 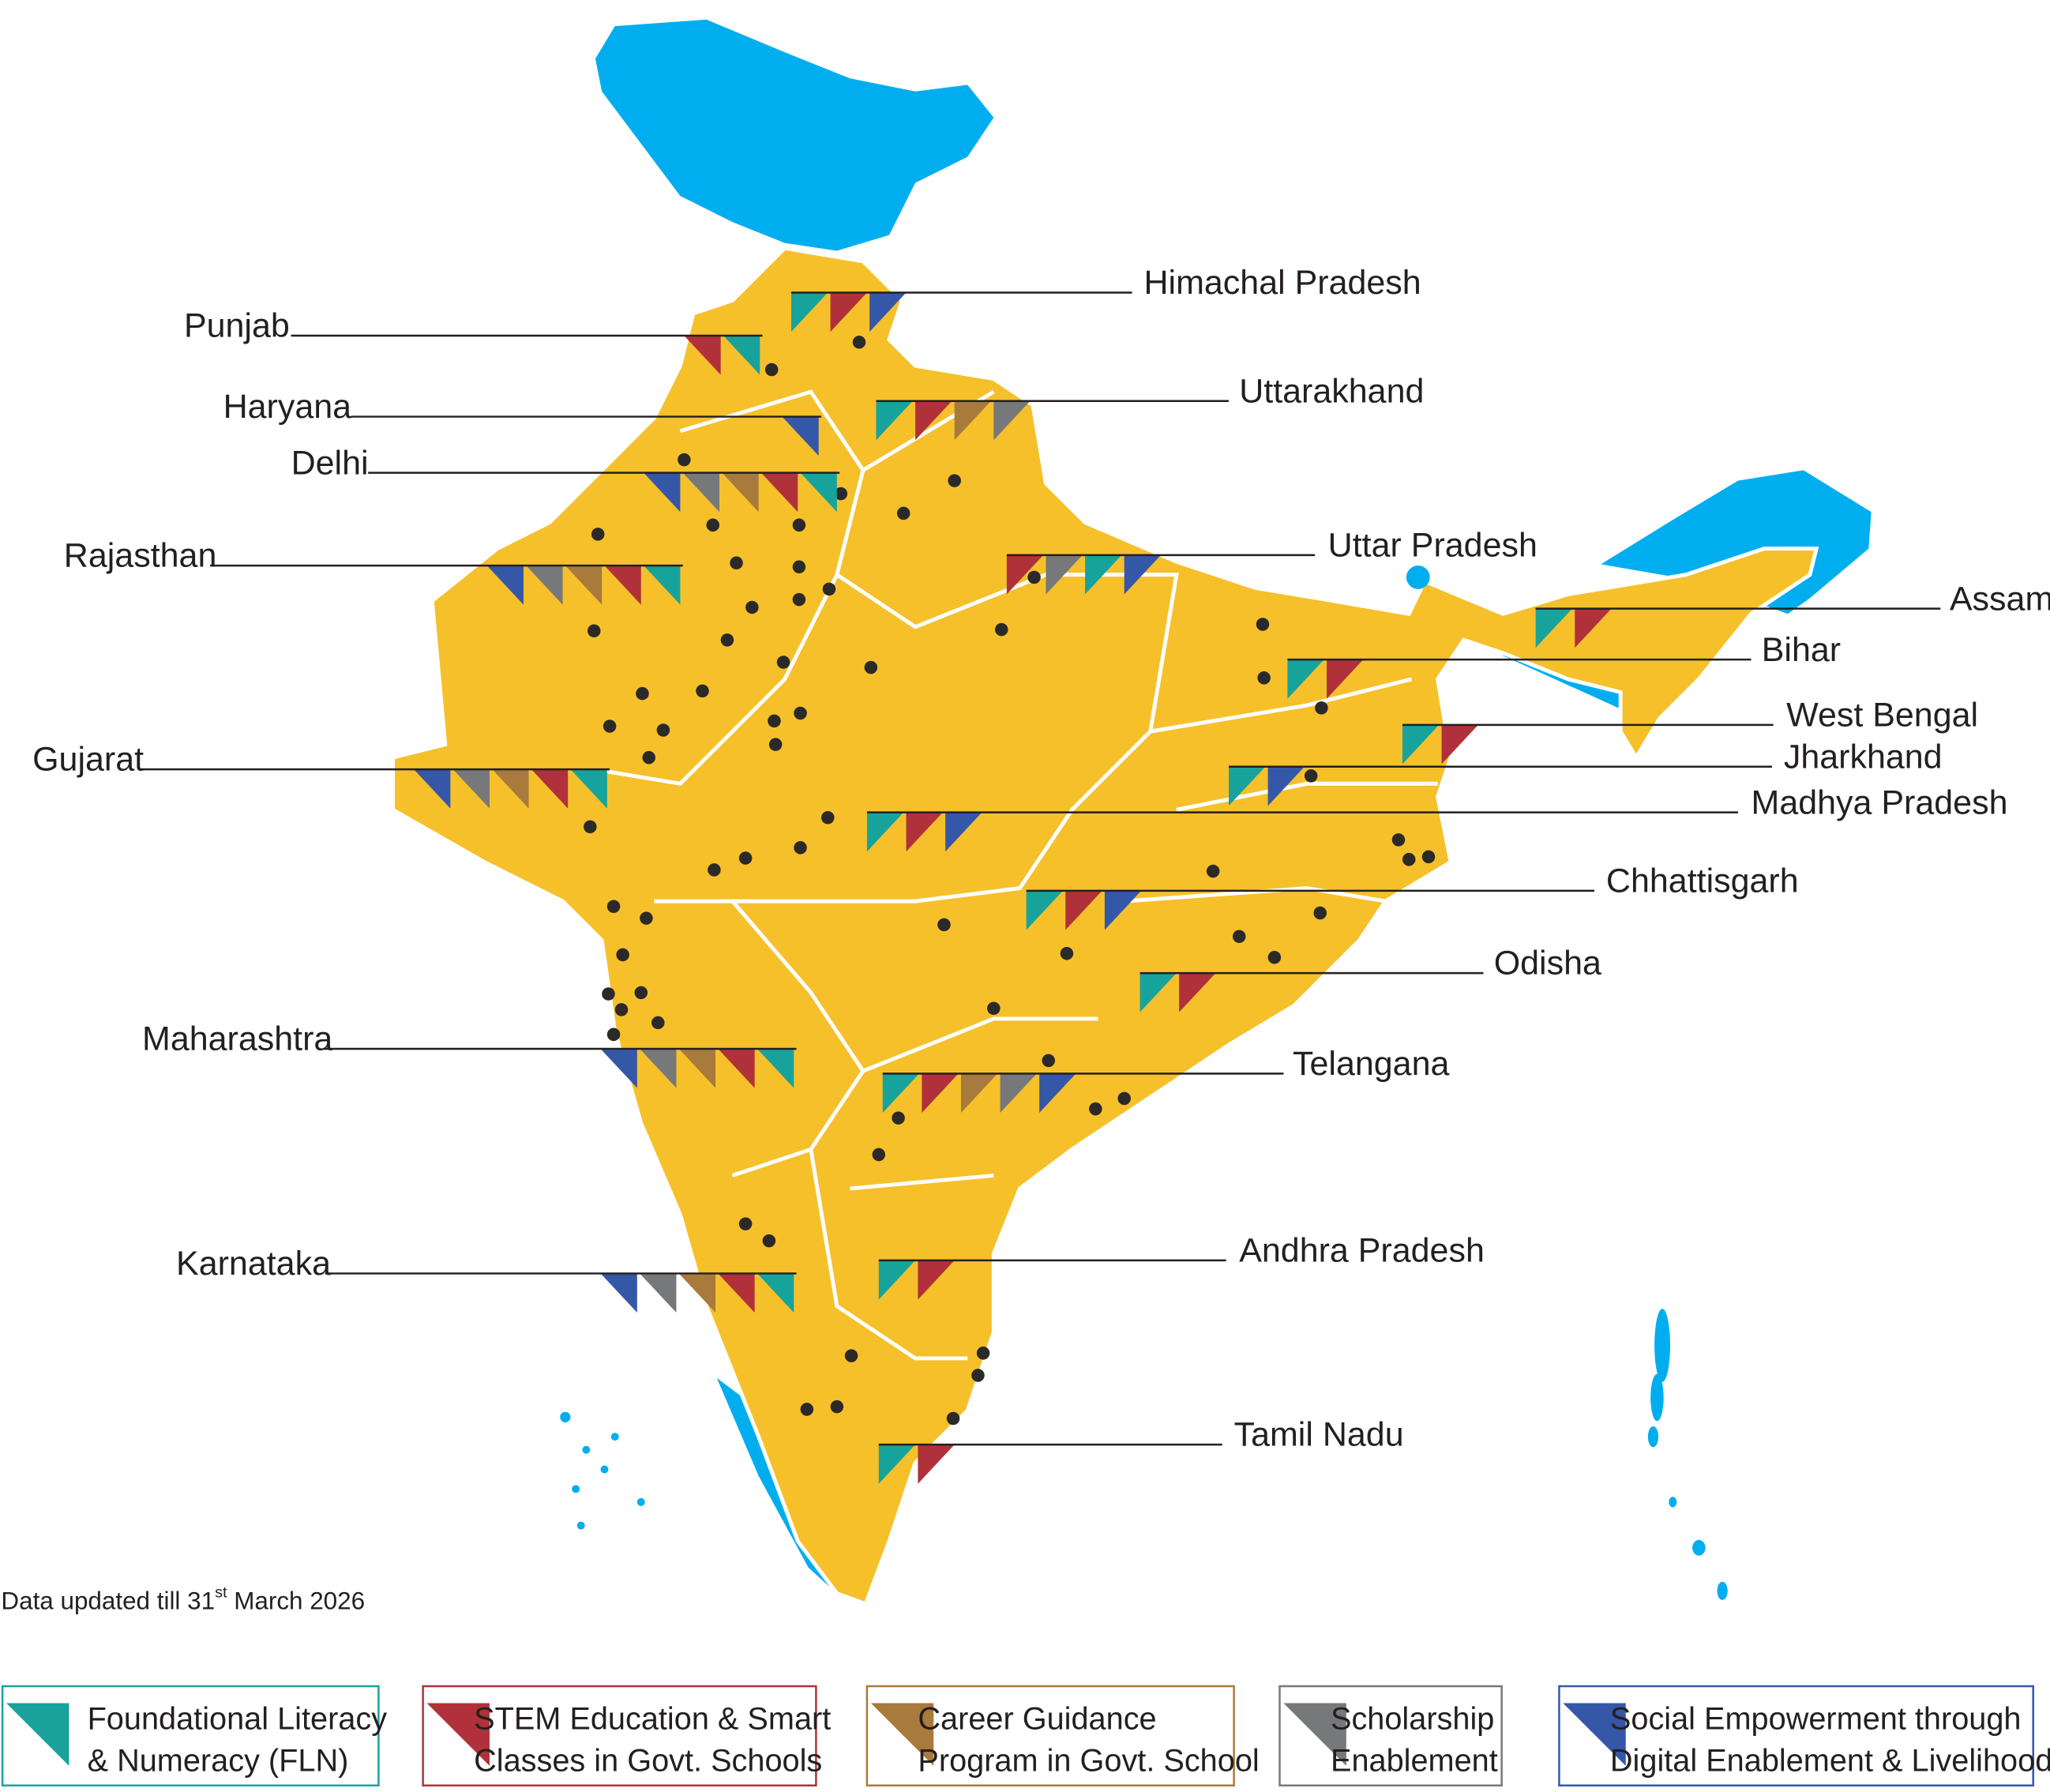 What do you see at coordinates (1371, 1064) in the screenshot?
I see `state-label: Telangana` at bounding box center [1371, 1064].